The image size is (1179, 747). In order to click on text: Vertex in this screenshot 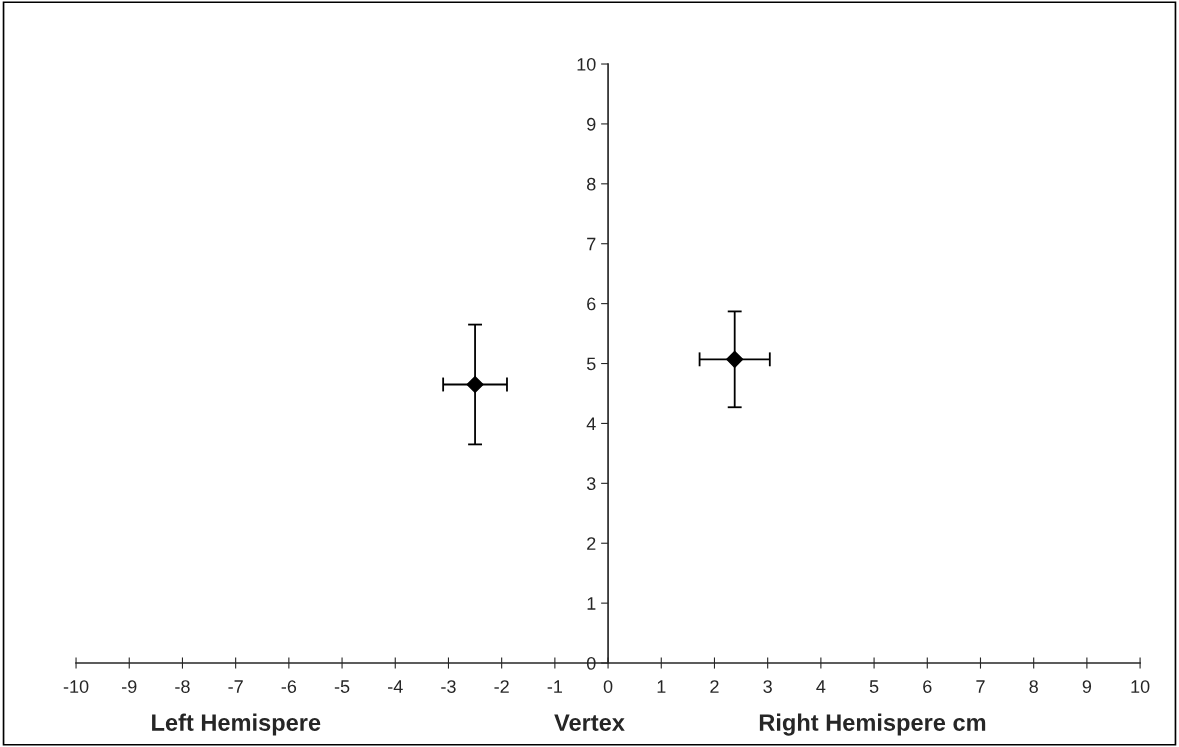, I will do `click(589, 722)`.